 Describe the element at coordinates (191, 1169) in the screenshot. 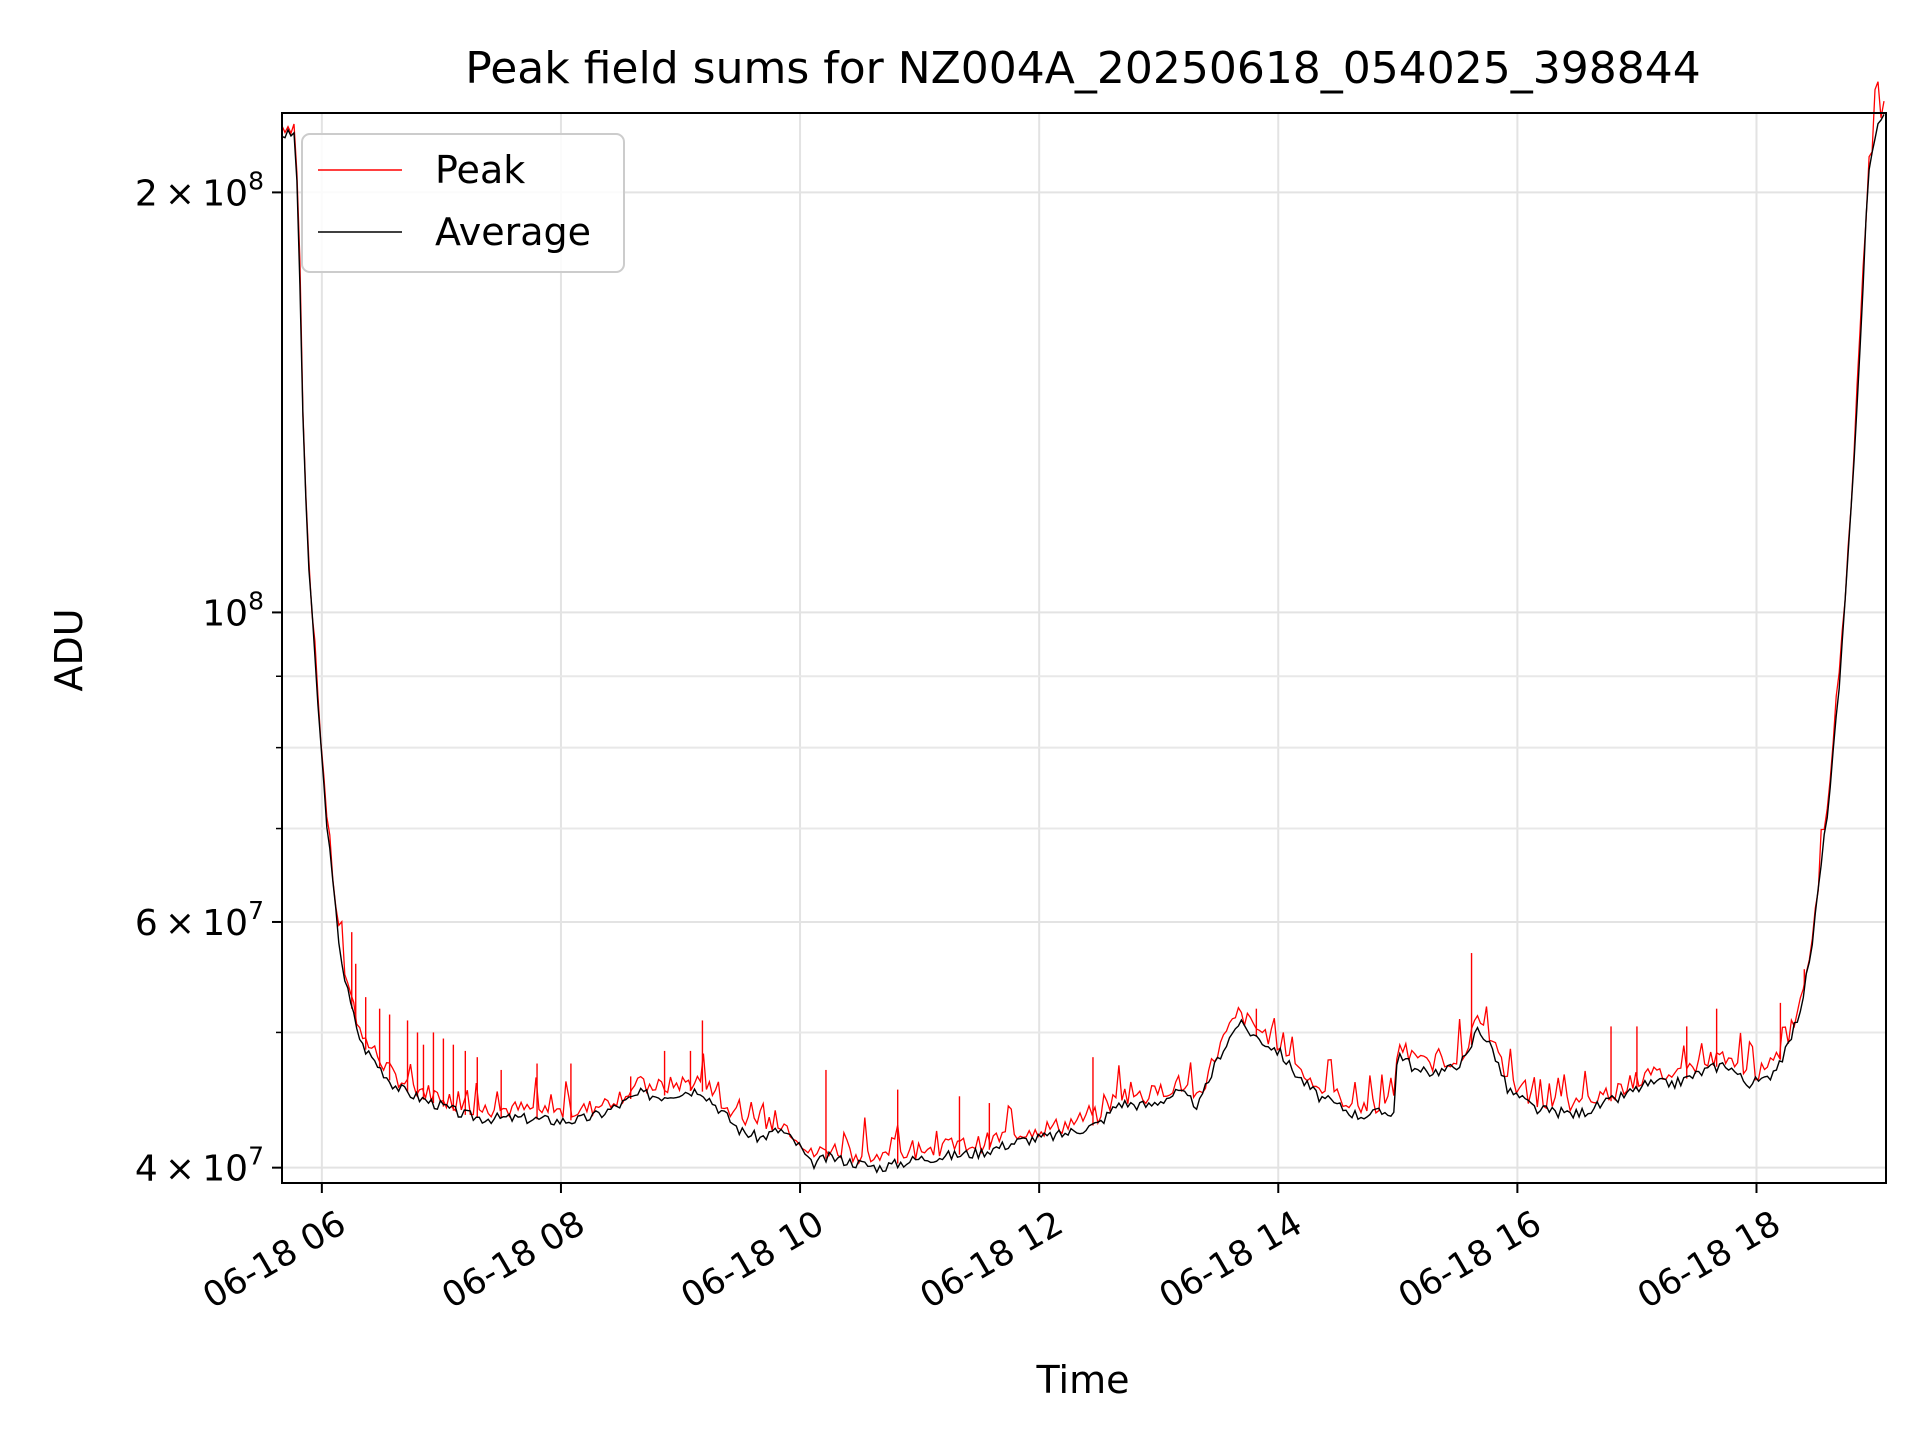

I see `y-tick-mantissa: 4 × 10` at that location.